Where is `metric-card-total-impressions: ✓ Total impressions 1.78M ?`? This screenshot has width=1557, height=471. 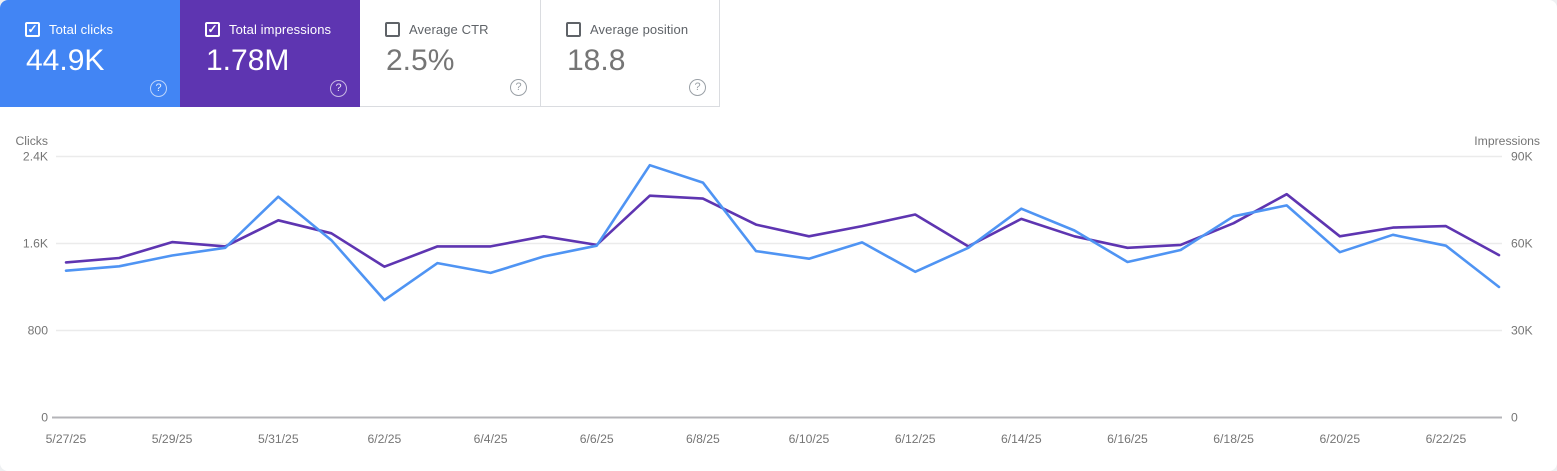
metric-card-total-impressions: ✓ Total impressions 1.78M ? is located at coordinates (270, 53).